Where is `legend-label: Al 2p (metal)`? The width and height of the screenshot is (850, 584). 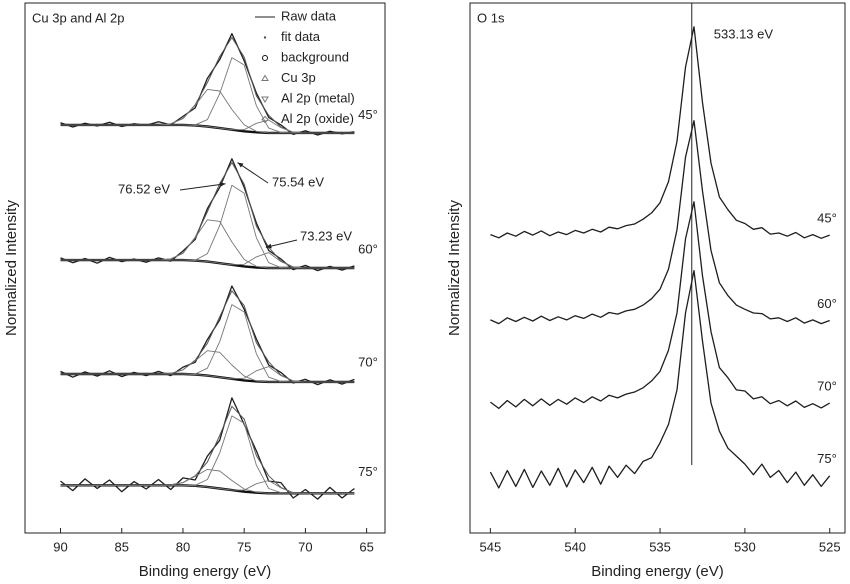
legend-label: Al 2p (metal) is located at coordinates (318, 97).